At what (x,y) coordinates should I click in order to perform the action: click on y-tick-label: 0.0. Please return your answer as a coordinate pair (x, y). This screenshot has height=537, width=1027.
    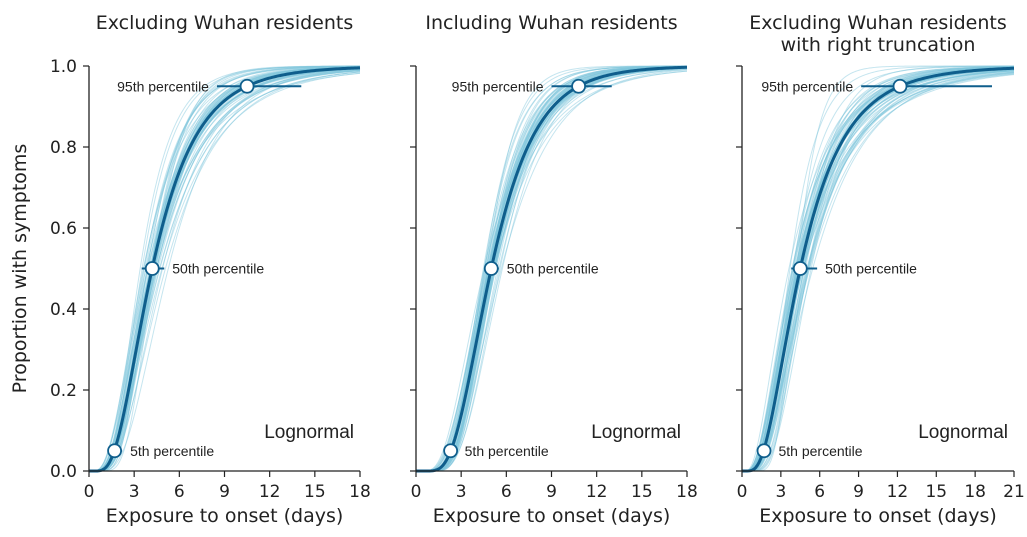
    Looking at the image, I should click on (63, 472).